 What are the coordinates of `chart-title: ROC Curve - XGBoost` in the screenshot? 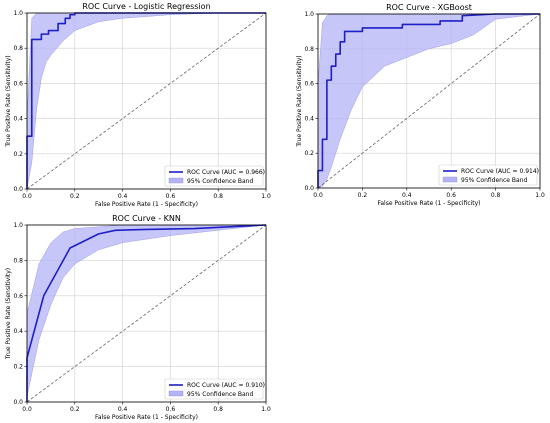 It's located at (429, 7).